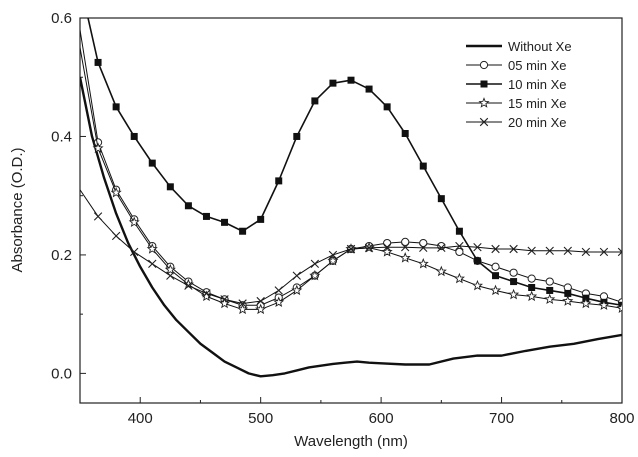  Describe the element at coordinates (17, 209) in the screenshot. I see `y-axis-title: Absorbance (O.D.)` at that location.